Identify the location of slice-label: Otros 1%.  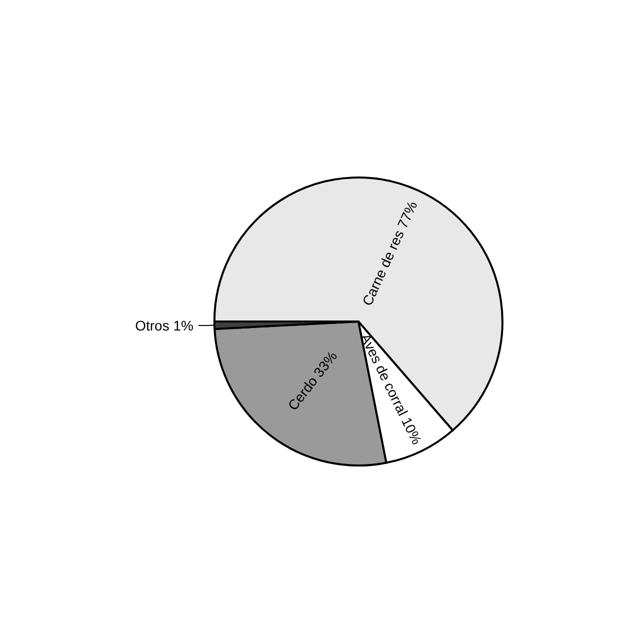
(164, 325).